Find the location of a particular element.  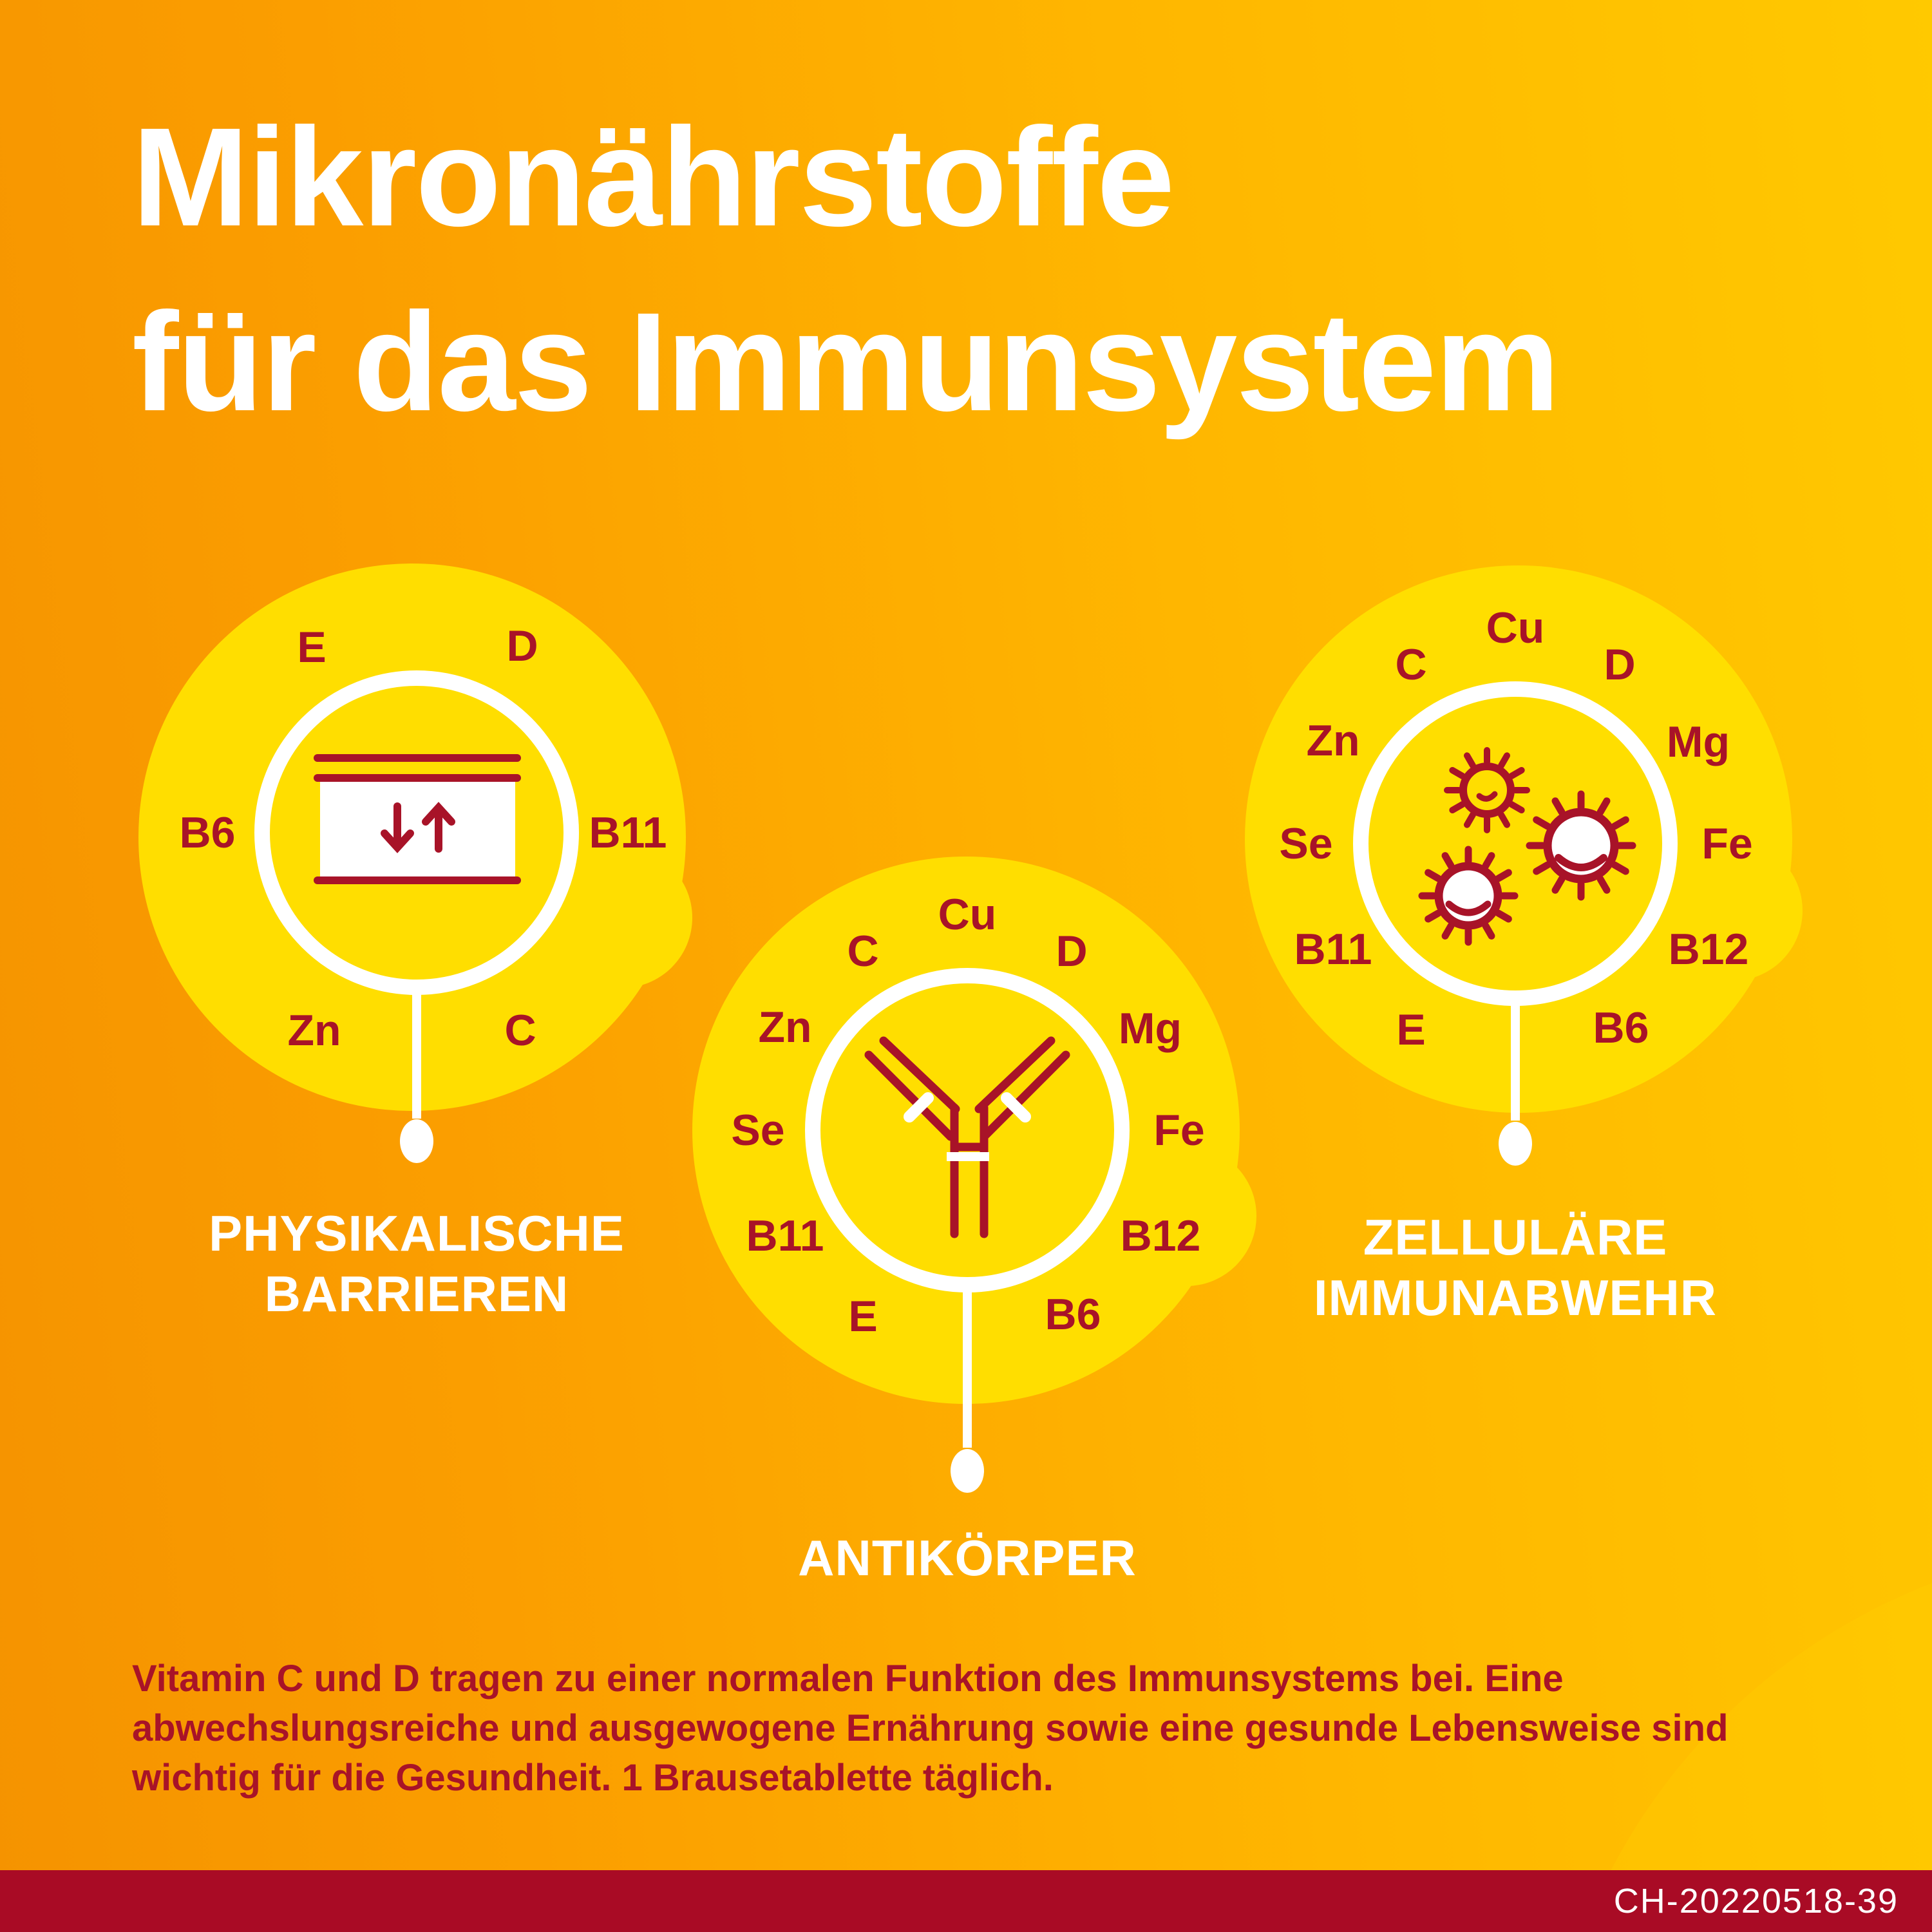

caption-antikoerper: ANTIKÖRPER is located at coordinates (967, 1558).